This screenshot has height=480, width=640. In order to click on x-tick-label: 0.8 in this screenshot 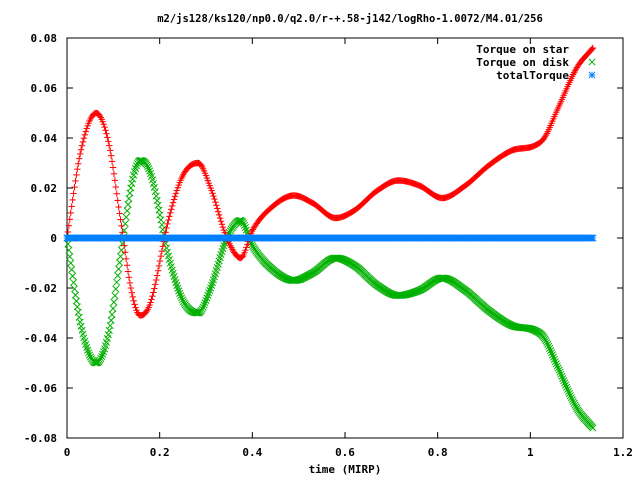, I will do `click(438, 452)`.